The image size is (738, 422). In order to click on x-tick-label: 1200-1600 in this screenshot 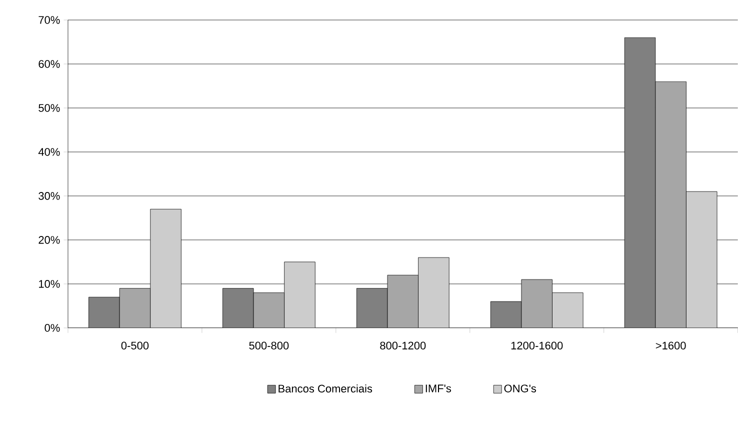, I will do `click(537, 346)`.